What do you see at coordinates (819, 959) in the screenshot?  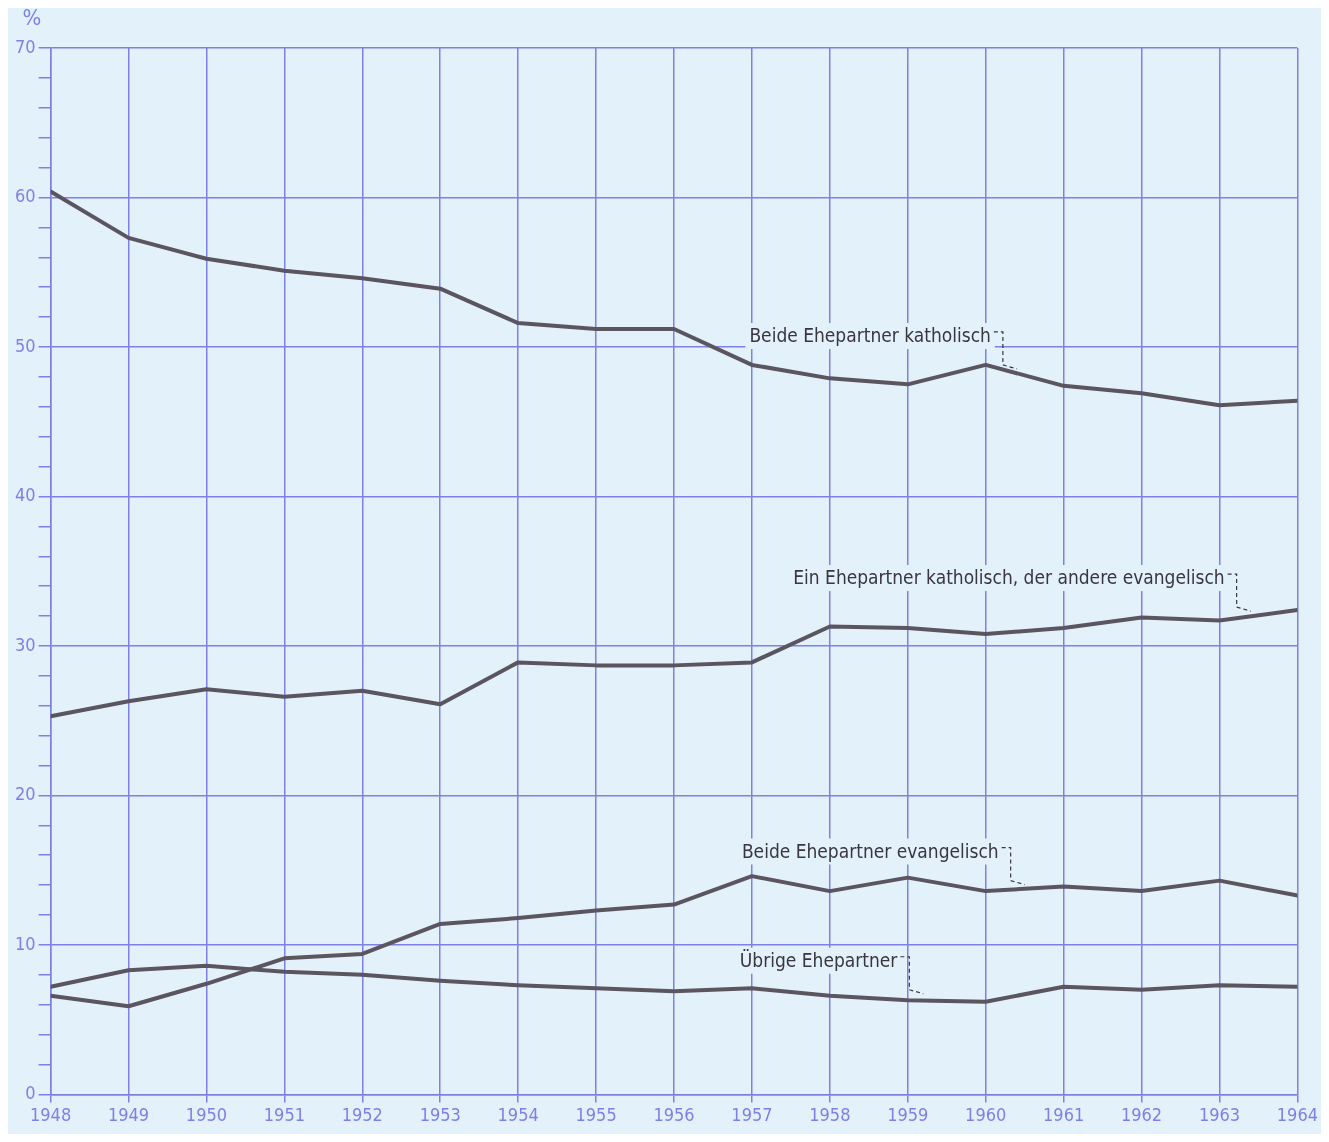 I see `annotation: Übrige Ehepartner` at bounding box center [819, 959].